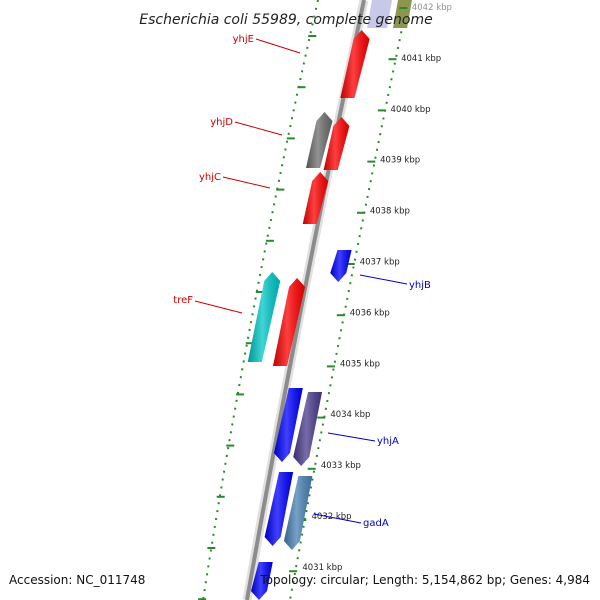 This screenshot has width=600, height=600. I want to click on gene-label: yhjB, so click(420, 285).